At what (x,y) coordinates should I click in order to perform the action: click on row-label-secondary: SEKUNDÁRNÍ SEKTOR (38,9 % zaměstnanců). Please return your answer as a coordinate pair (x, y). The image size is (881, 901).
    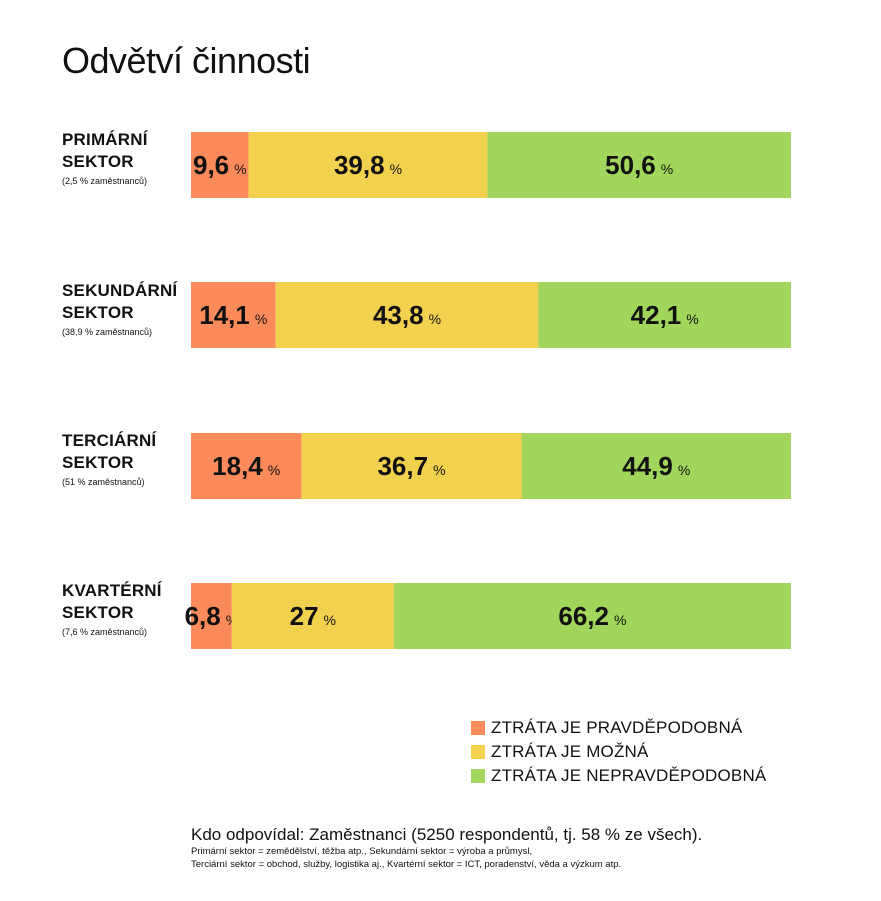
    Looking at the image, I should click on (124, 309).